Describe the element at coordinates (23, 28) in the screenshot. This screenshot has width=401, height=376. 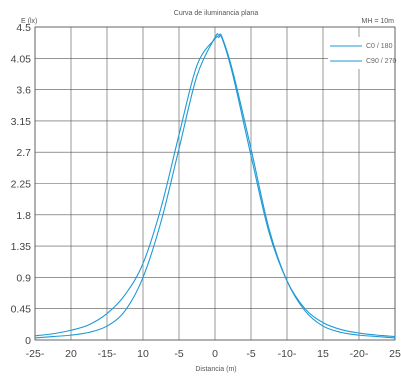
I see `y-tick-label: 4.5` at that location.